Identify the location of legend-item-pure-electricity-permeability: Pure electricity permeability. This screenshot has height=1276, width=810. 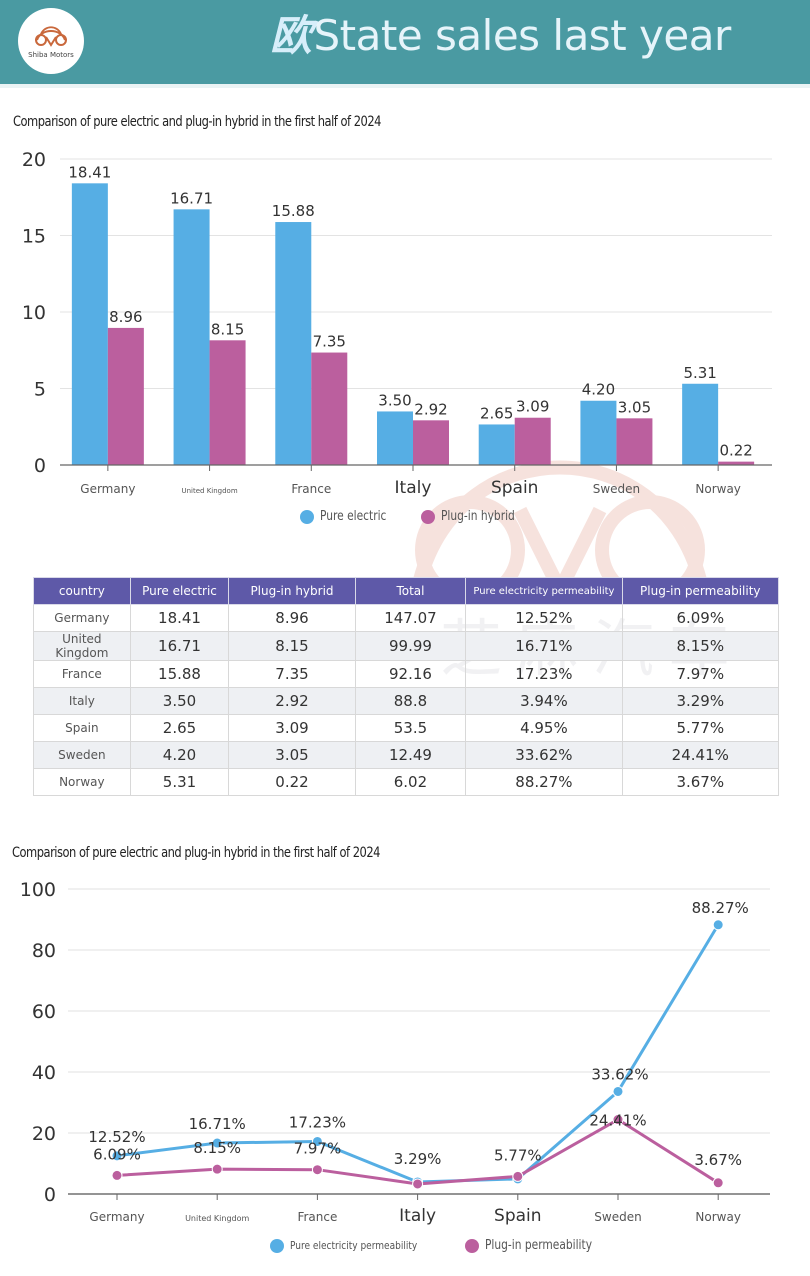
(357, 1245).